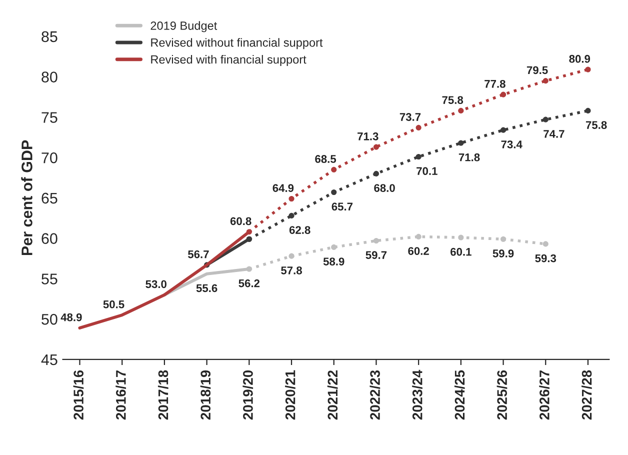 The width and height of the screenshot is (628, 455). Describe the element at coordinates (299, 230) in the screenshot. I see `data-label: 62.8` at that location.